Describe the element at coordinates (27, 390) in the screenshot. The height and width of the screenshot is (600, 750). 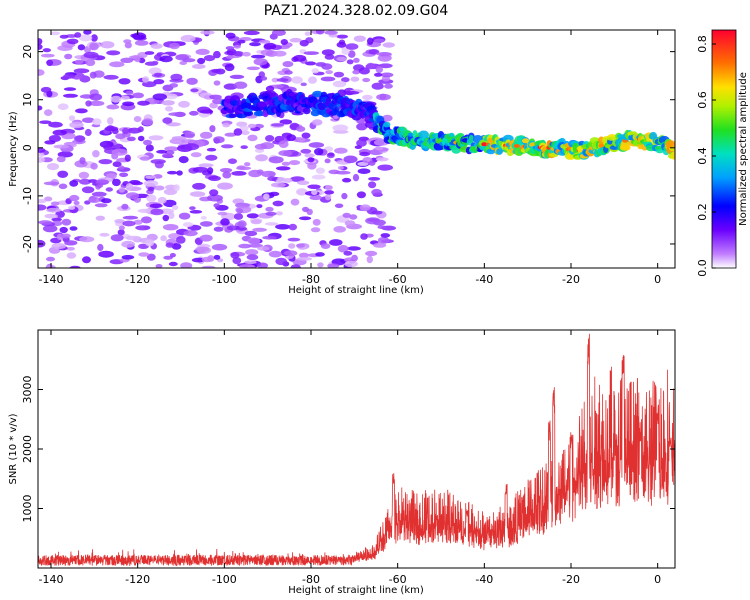
I see `y-tick-label: 3000` at that location.